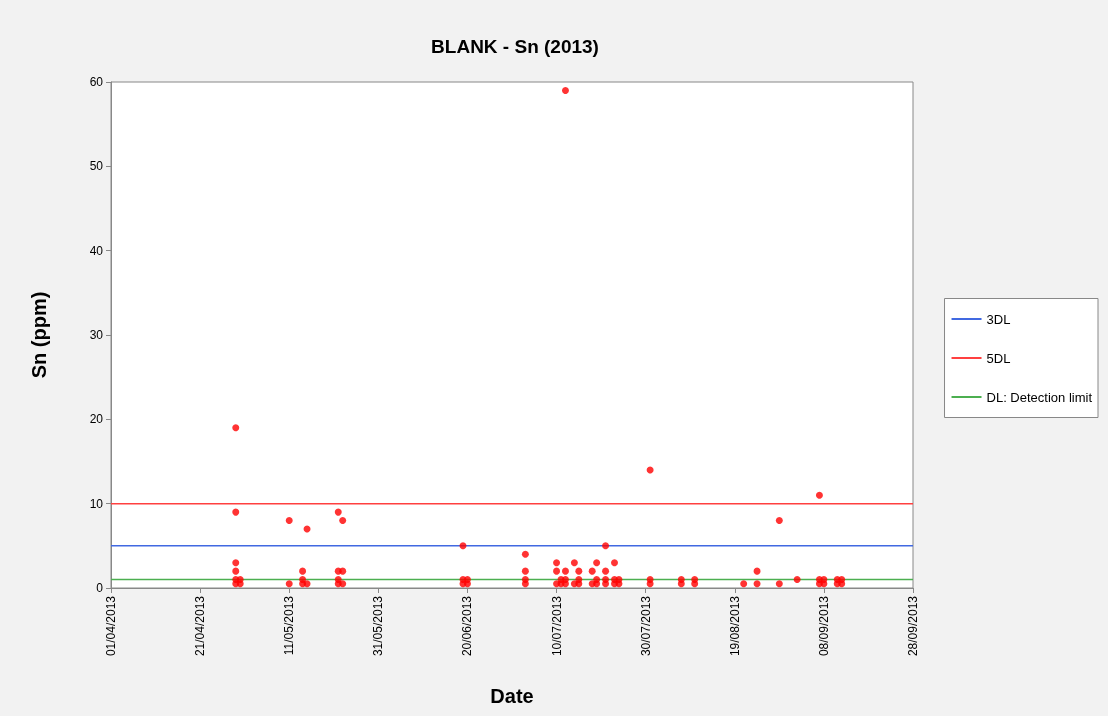 The height and width of the screenshot is (716, 1108). I want to click on x-tick-label: 31/05/2013, so click(378, 626).